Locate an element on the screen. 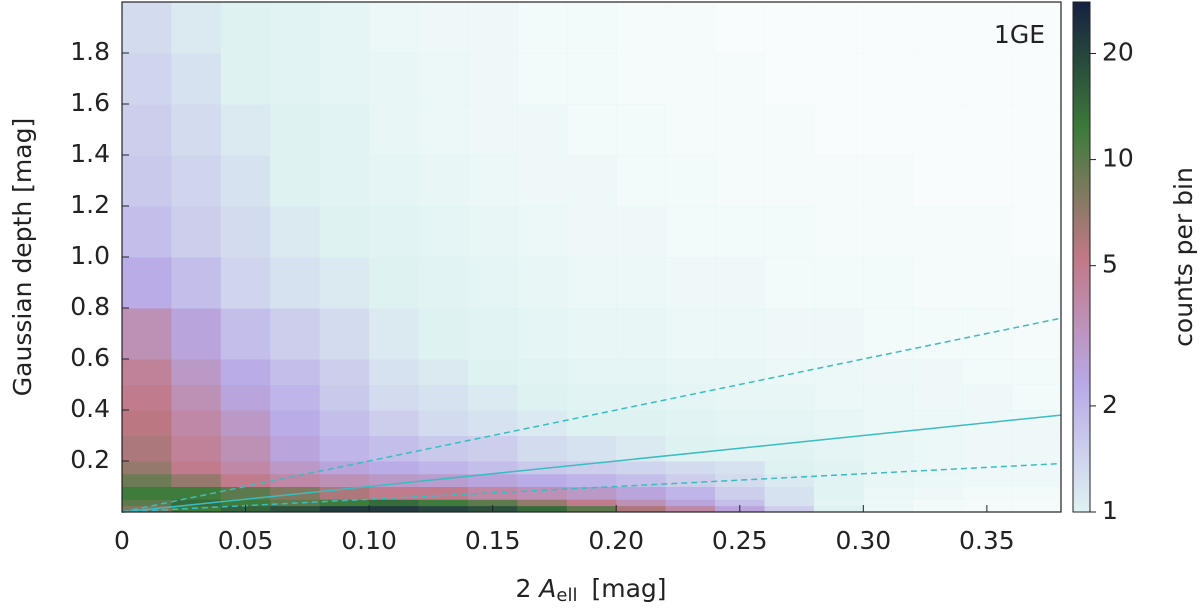  y-tick-label: 1.2 is located at coordinates (90, 204).